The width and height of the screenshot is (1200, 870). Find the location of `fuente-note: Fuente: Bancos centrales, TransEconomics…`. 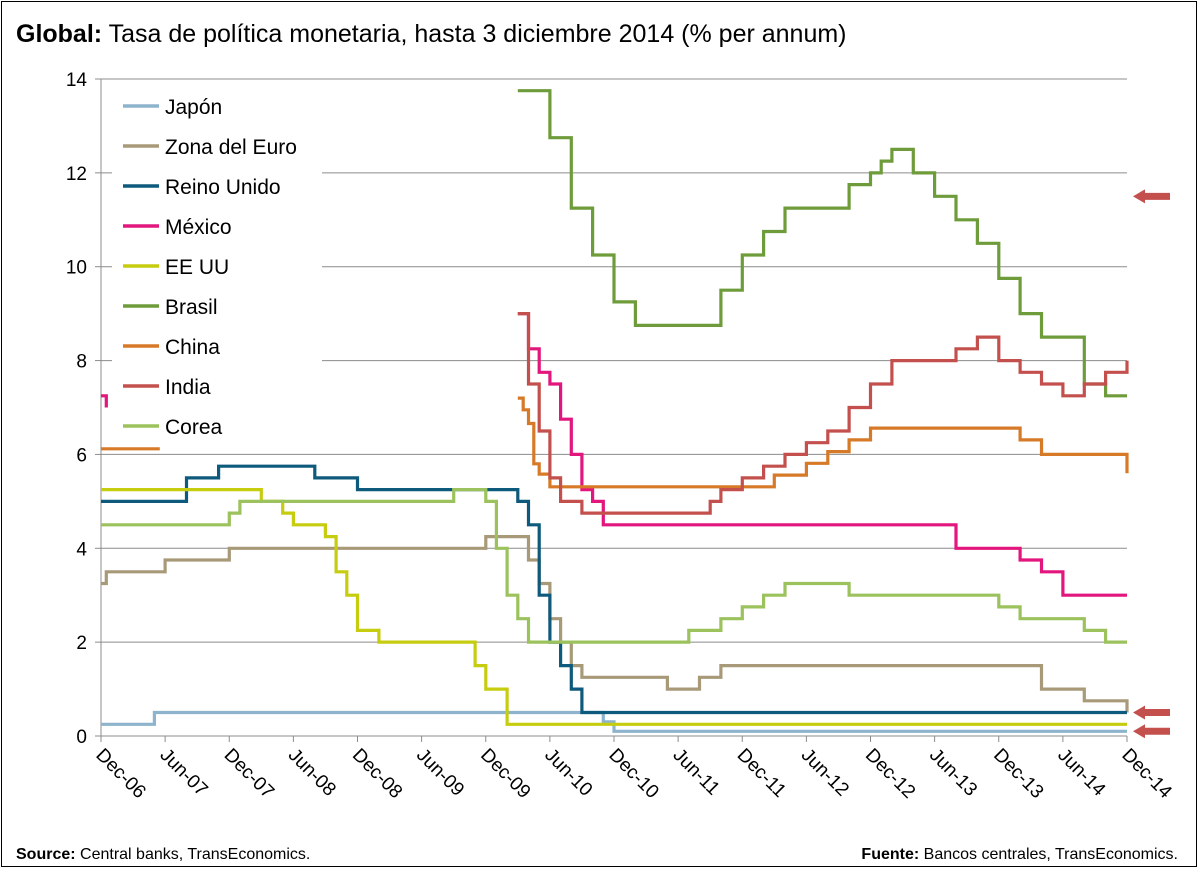

fuente-note: Fuente: Bancos centrales, TransEconomics… is located at coordinates (1019, 855).